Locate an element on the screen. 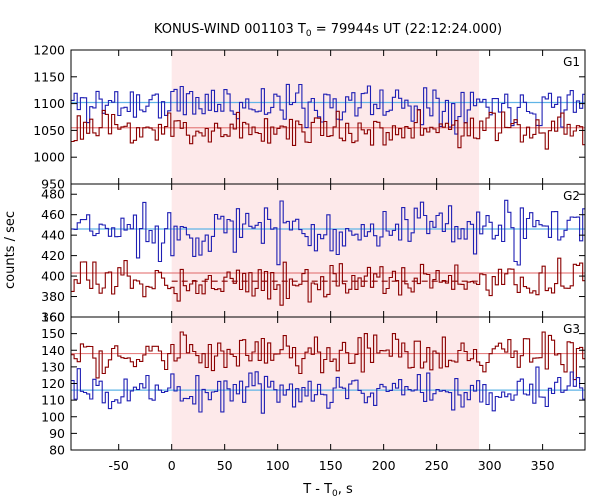 The width and height of the screenshot is (600, 500). y-tick-label: 110 is located at coordinates (53, 400).